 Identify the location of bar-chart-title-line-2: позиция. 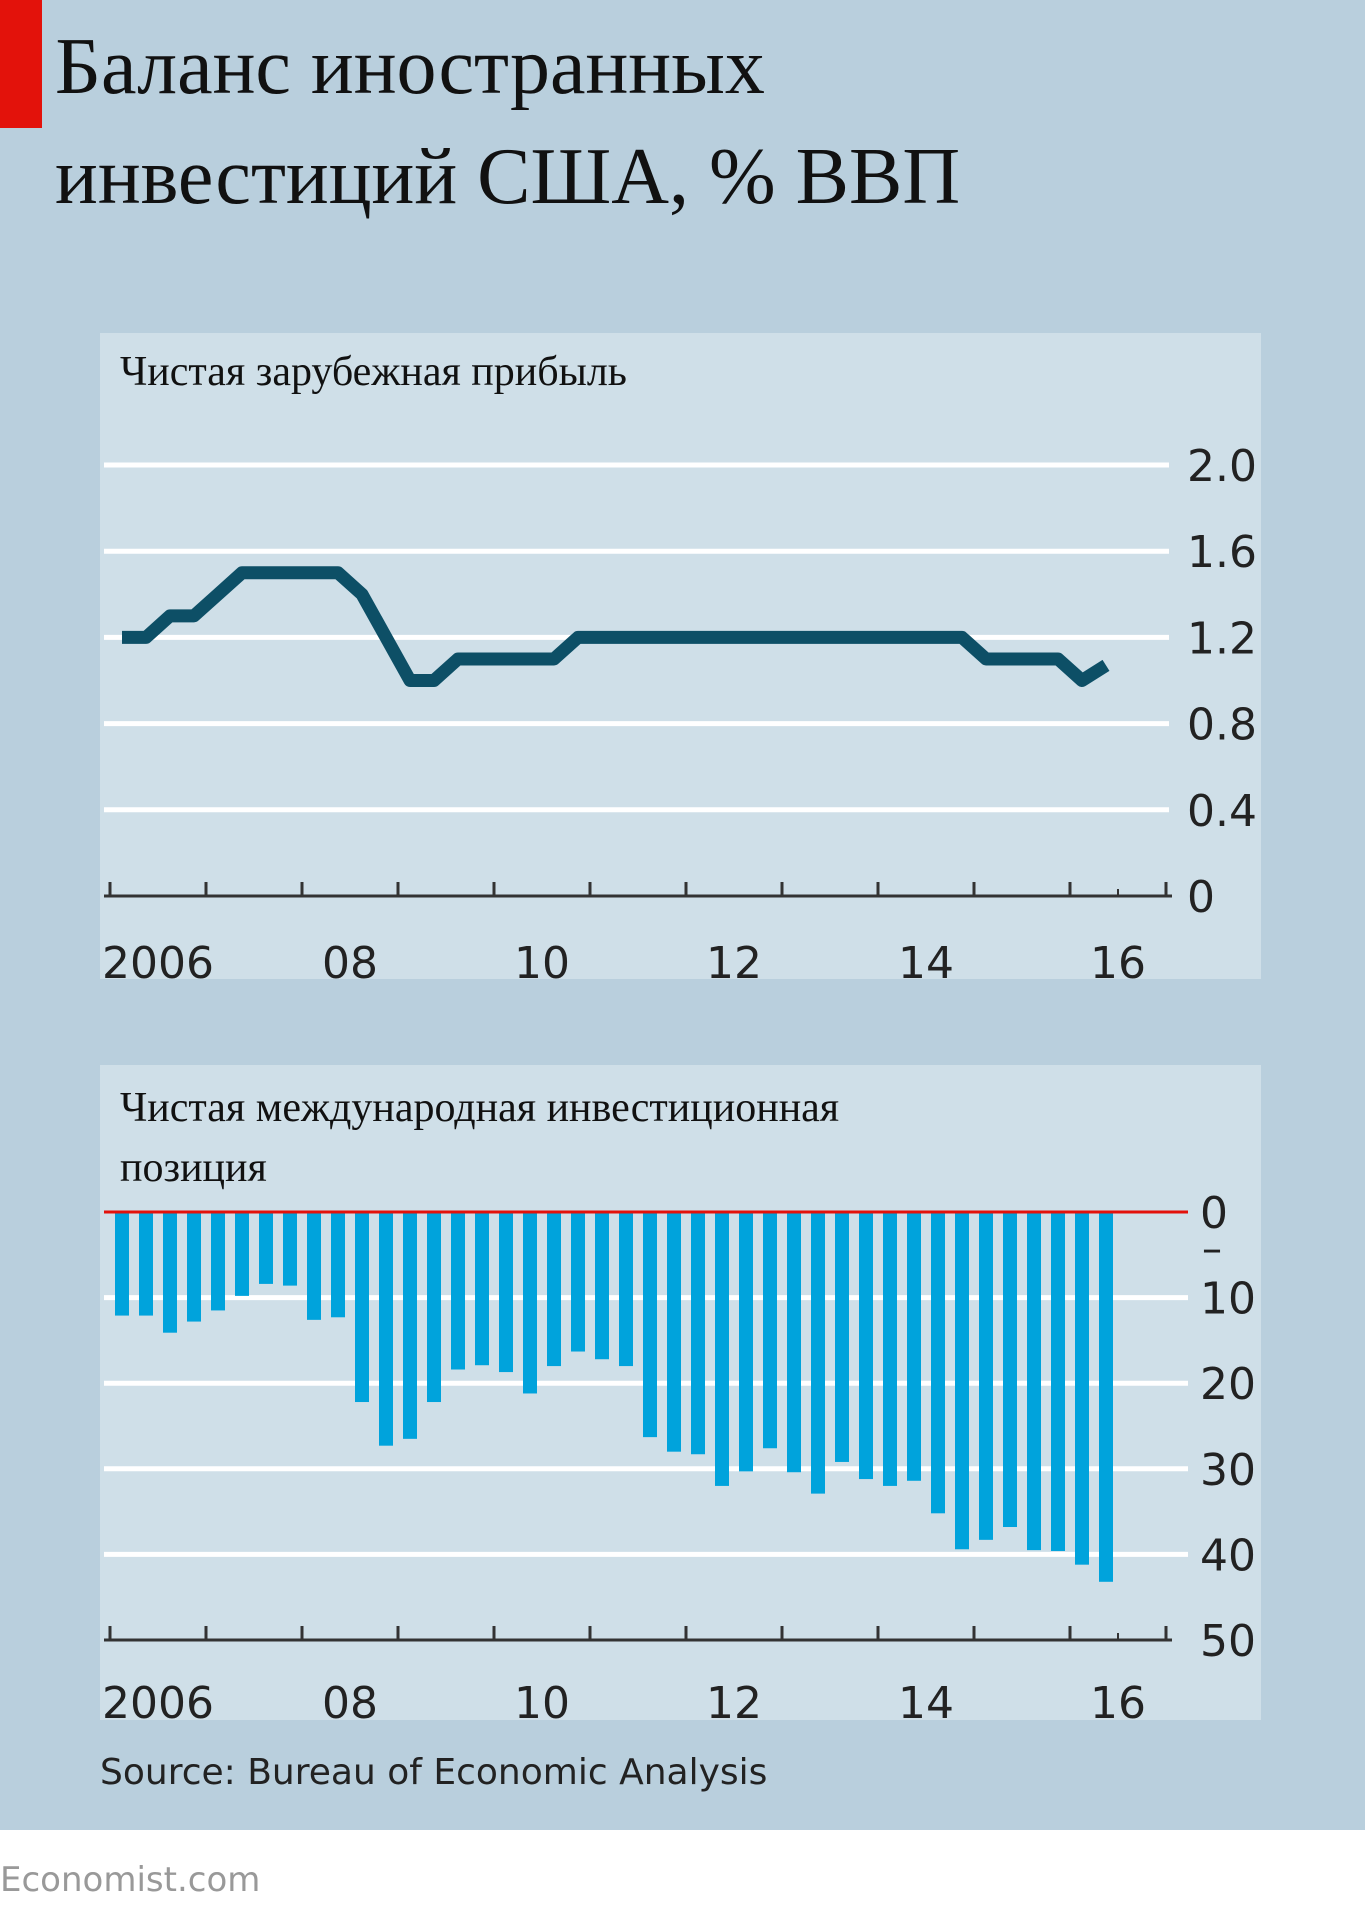
(193, 1168).